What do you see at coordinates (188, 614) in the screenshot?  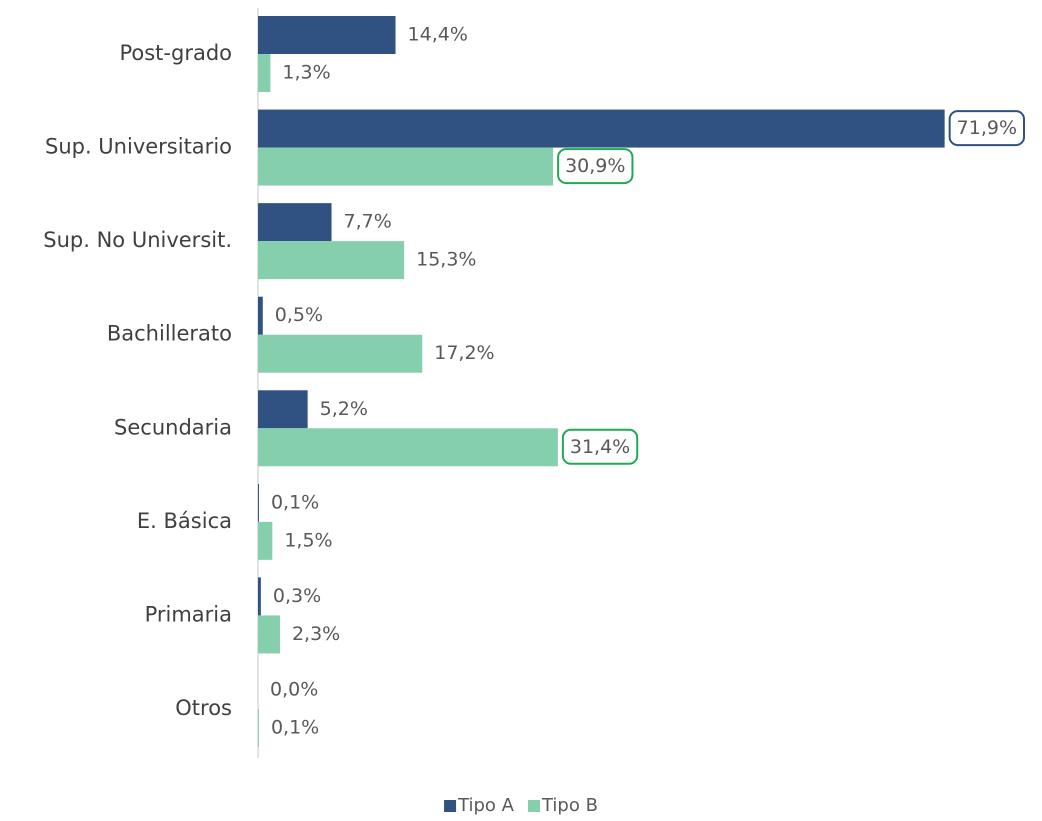 I see `y-tick-label: Primaria` at bounding box center [188, 614].